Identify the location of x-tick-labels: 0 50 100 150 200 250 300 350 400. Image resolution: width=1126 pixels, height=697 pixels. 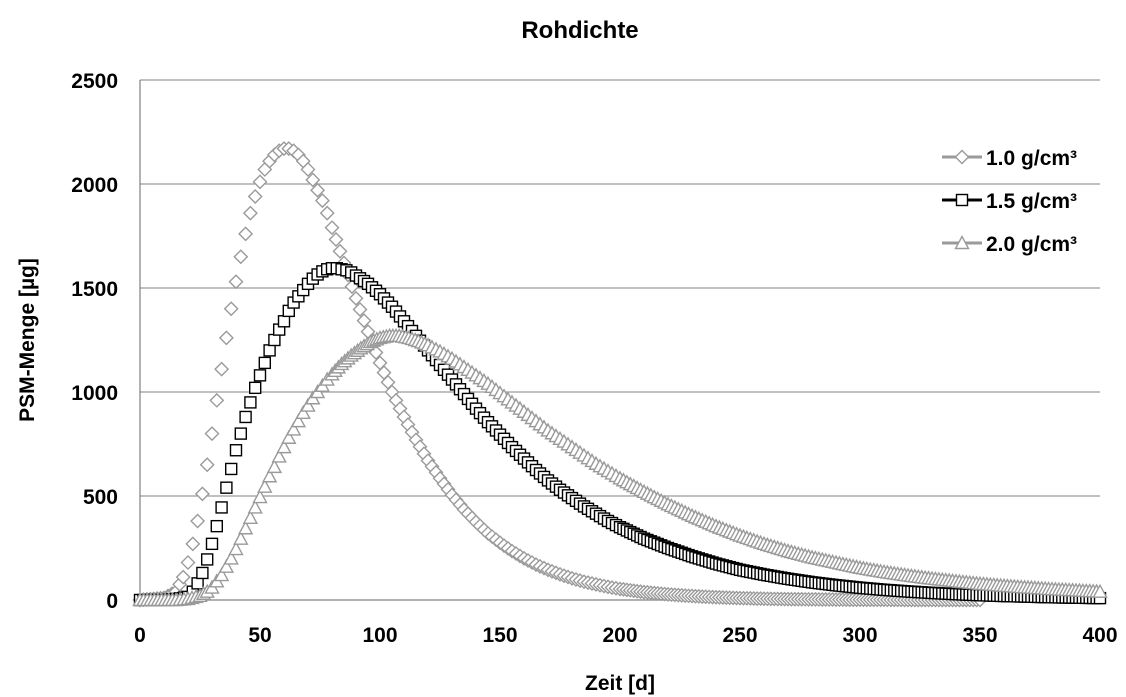
(625, 635).